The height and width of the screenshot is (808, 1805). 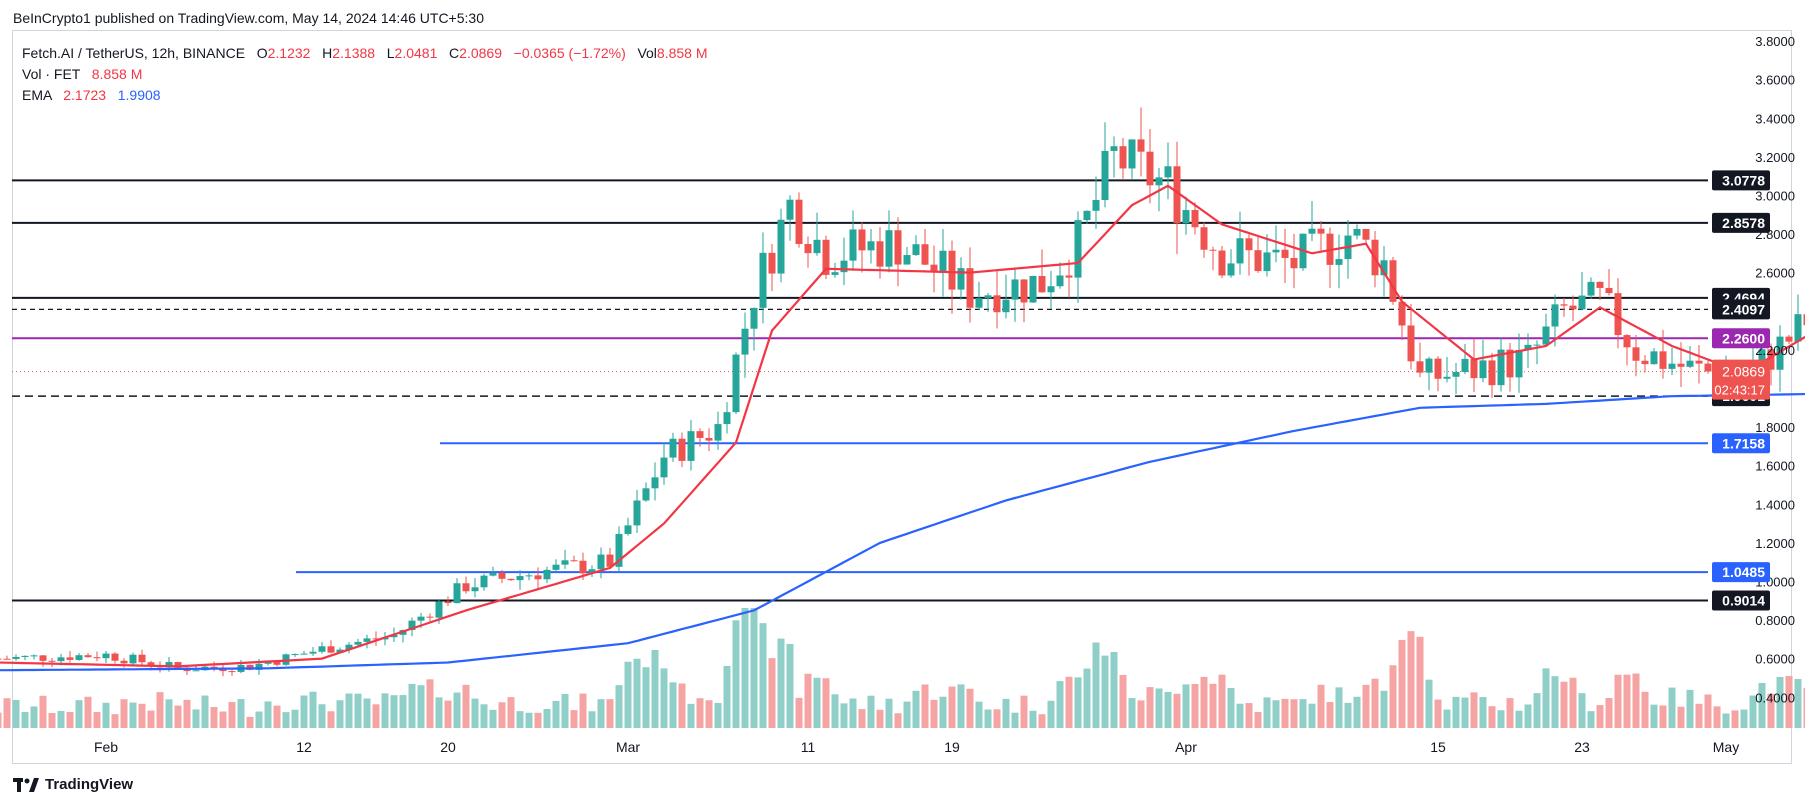 I want to click on last-price-label: 2.0869, so click(x=1743, y=372).